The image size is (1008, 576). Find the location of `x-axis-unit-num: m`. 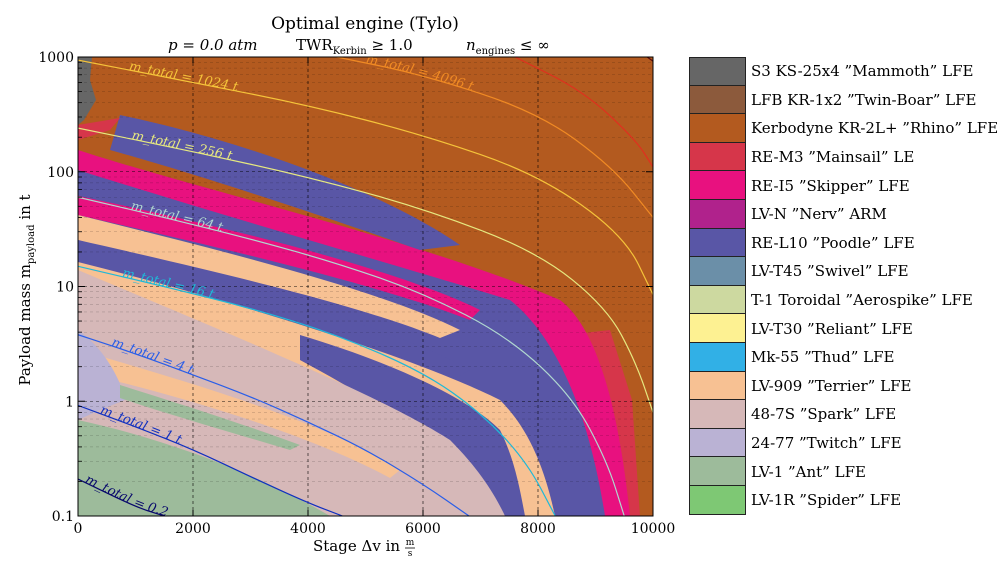

x-axis-unit-num: m is located at coordinates (410, 543).